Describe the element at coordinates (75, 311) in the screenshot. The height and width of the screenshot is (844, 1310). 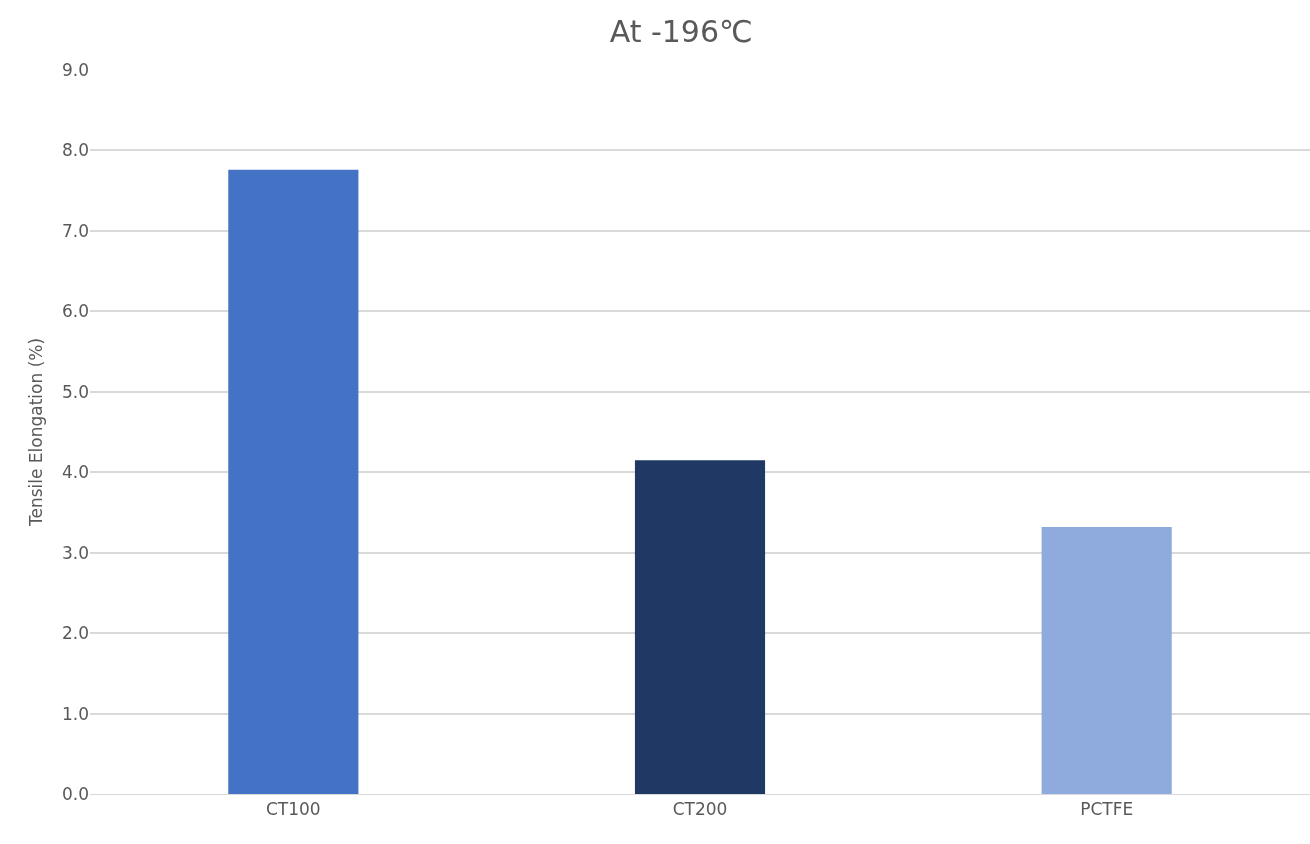
I see `y-tick-label: 6.0` at that location.